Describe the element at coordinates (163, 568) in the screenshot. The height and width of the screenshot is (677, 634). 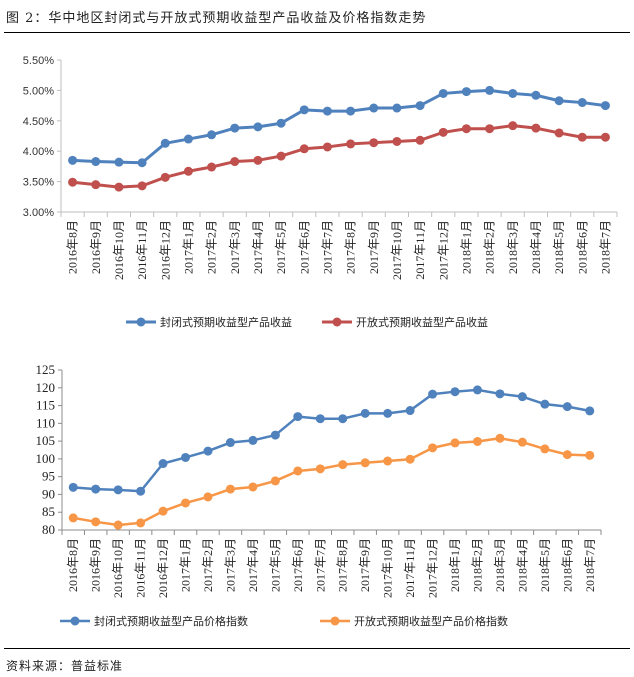
I see `x-tick-label: 2016年12月` at that location.